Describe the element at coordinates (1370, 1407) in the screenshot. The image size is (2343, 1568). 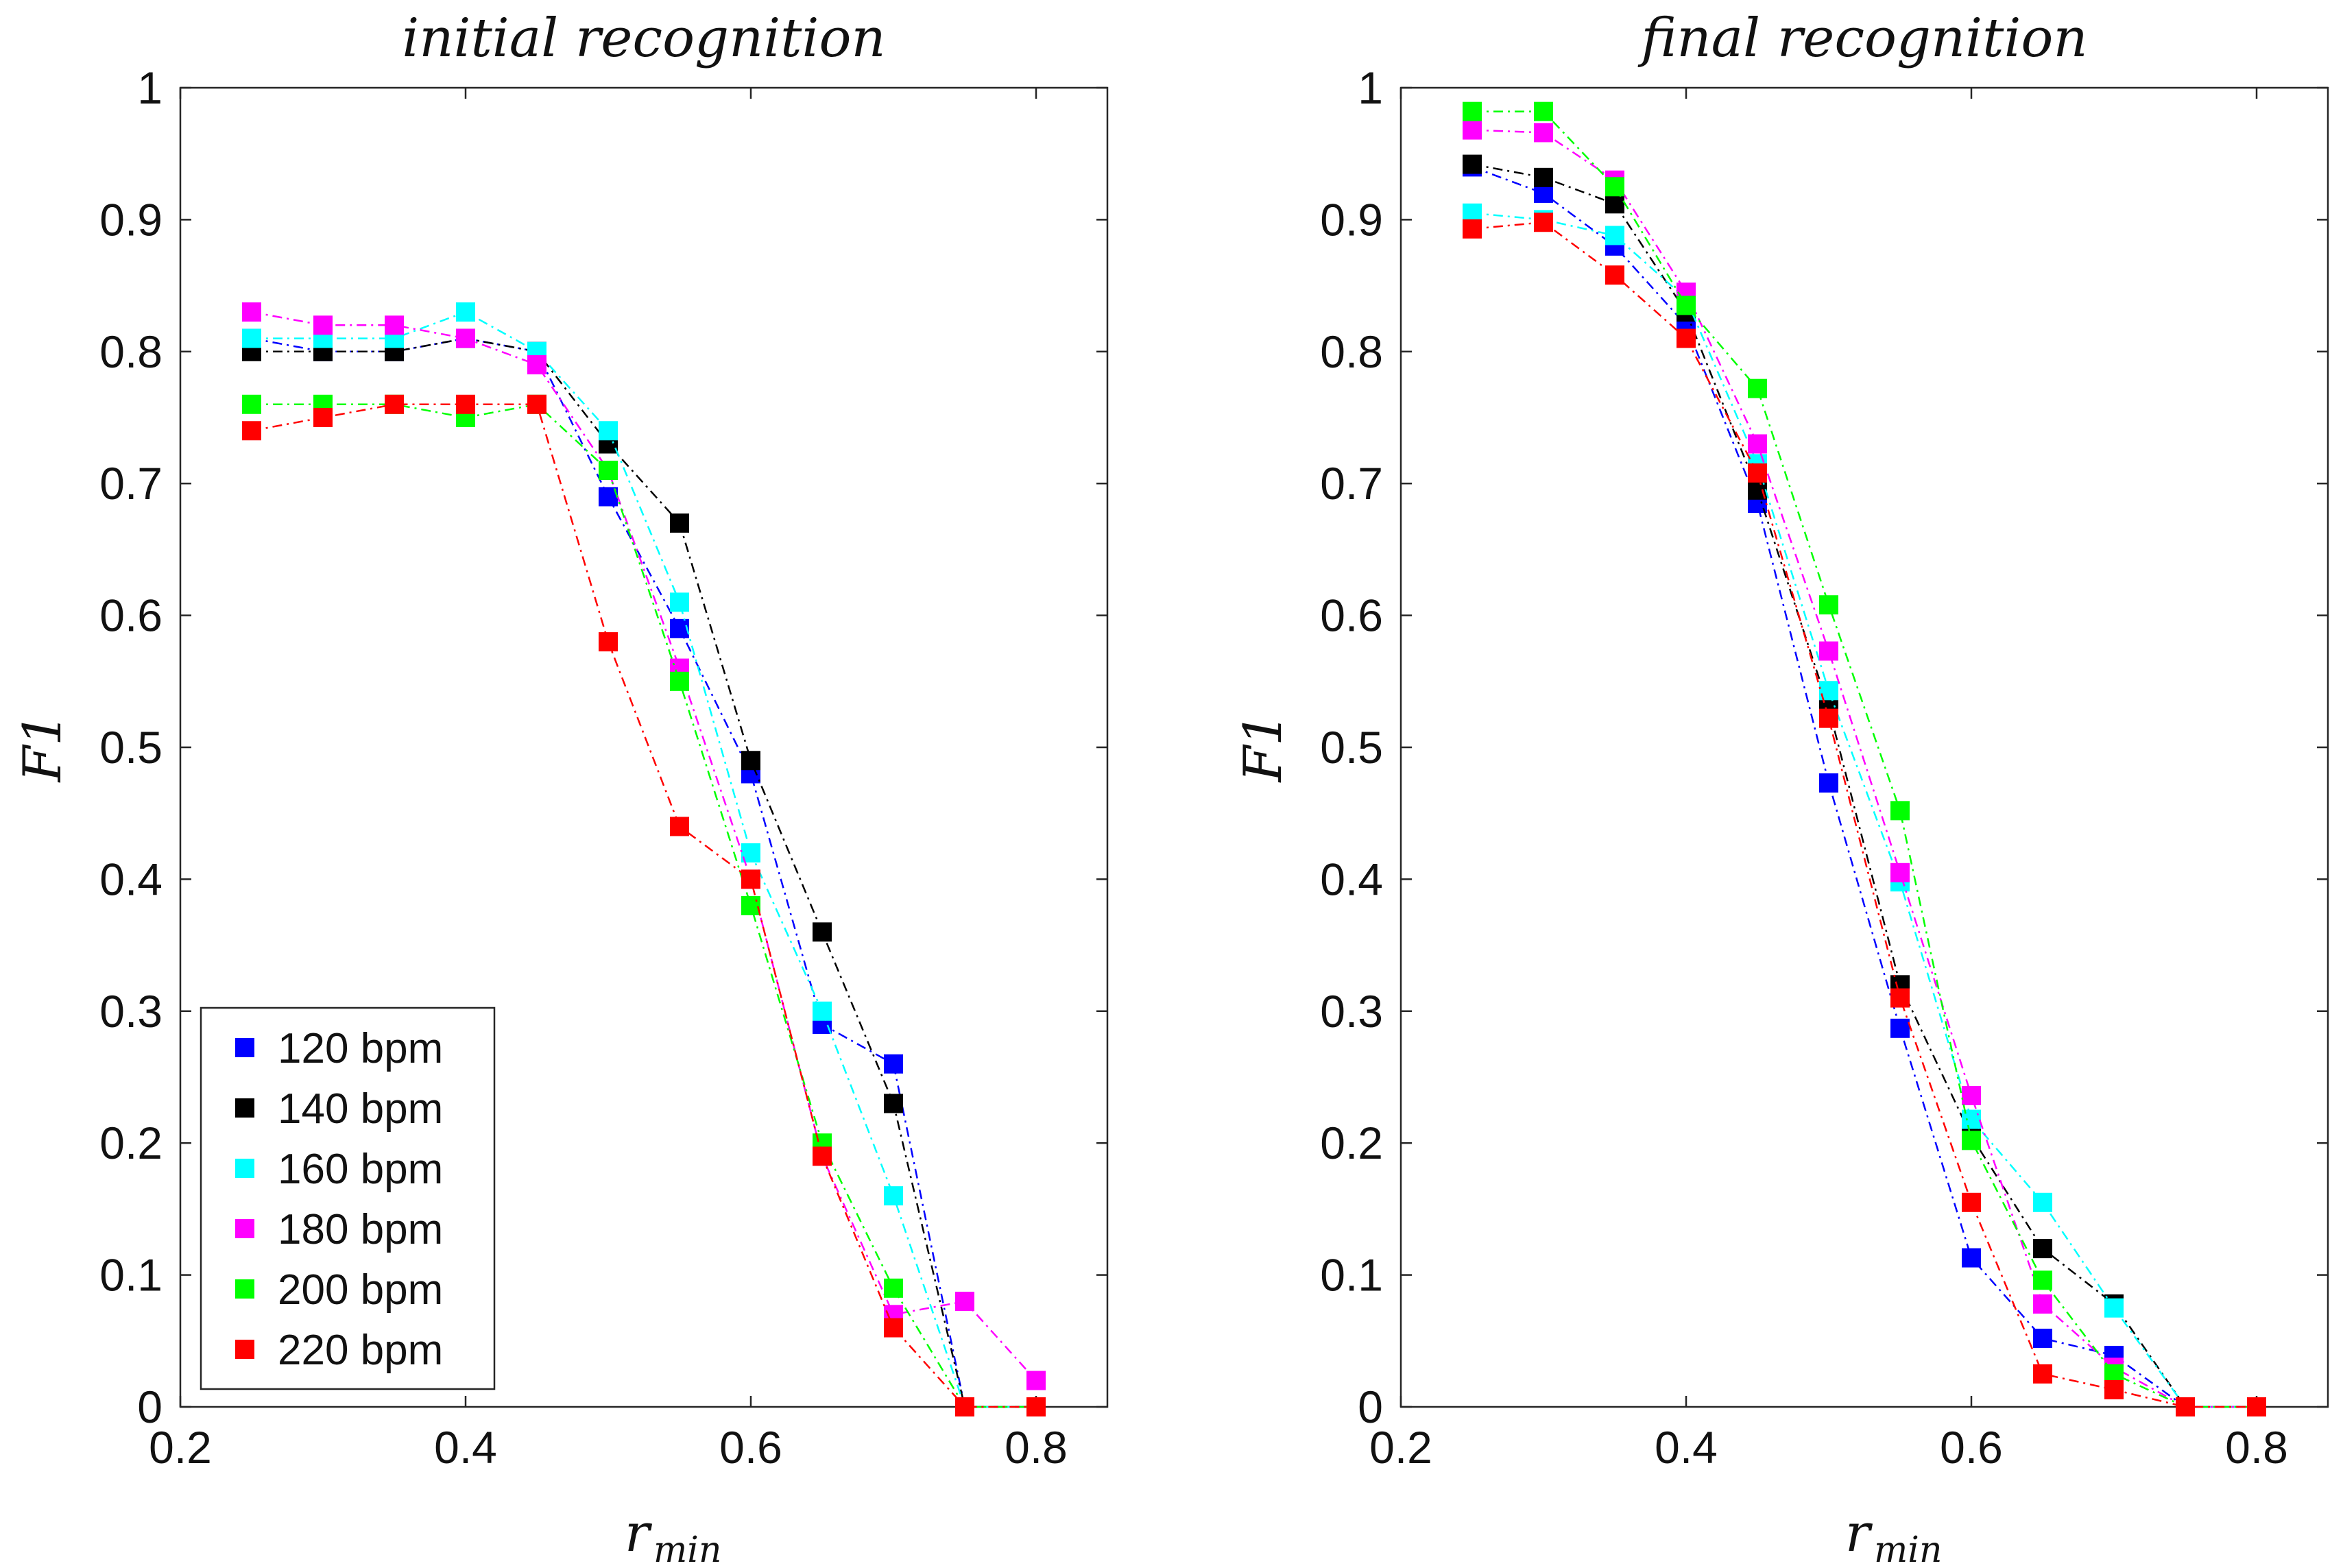
I see `y-tick-label: 0` at that location.